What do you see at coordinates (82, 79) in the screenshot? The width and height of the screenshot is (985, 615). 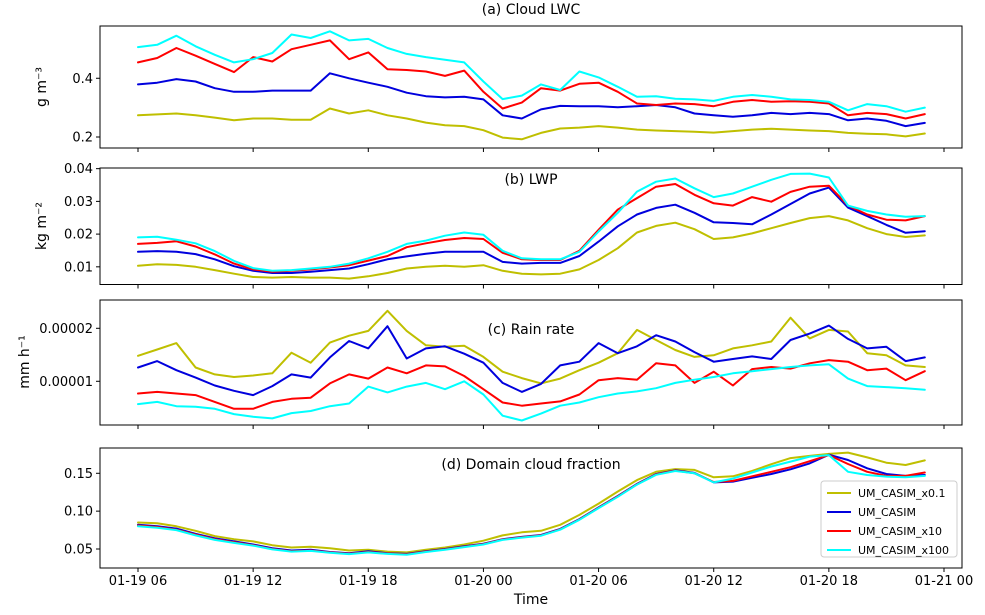 I see `y-tick-label: 0.4` at bounding box center [82, 79].